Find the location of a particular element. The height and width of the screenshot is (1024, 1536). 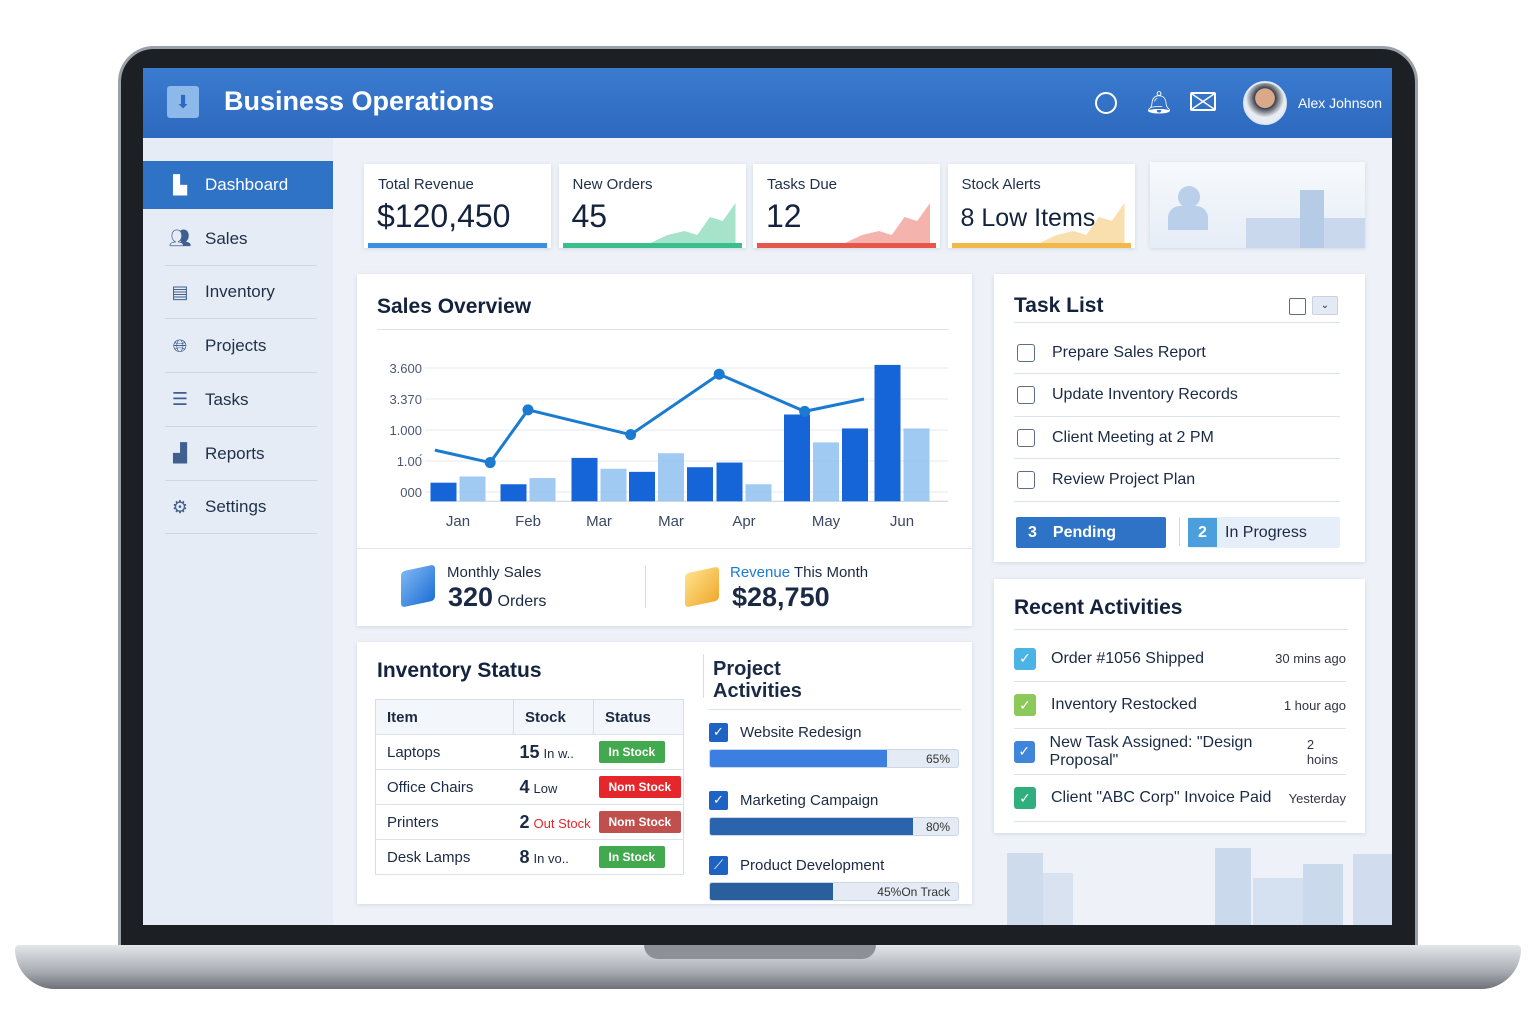

stock-qty: 4 is located at coordinates (524, 786).